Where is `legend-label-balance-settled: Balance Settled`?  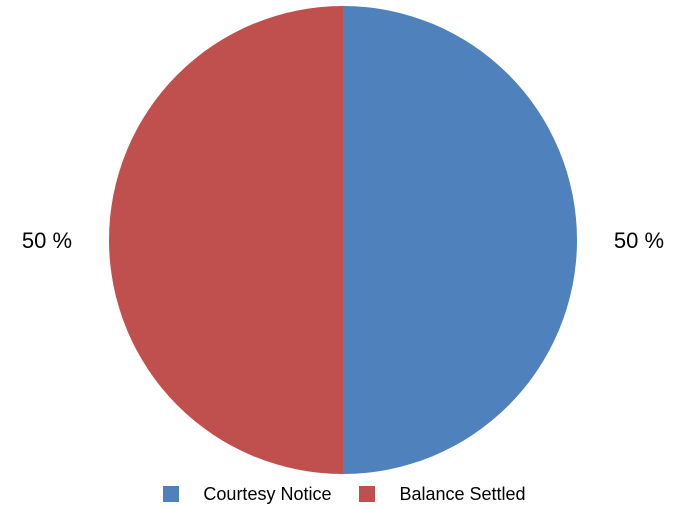
legend-label-balance-settled: Balance Settled is located at coordinates (462, 493).